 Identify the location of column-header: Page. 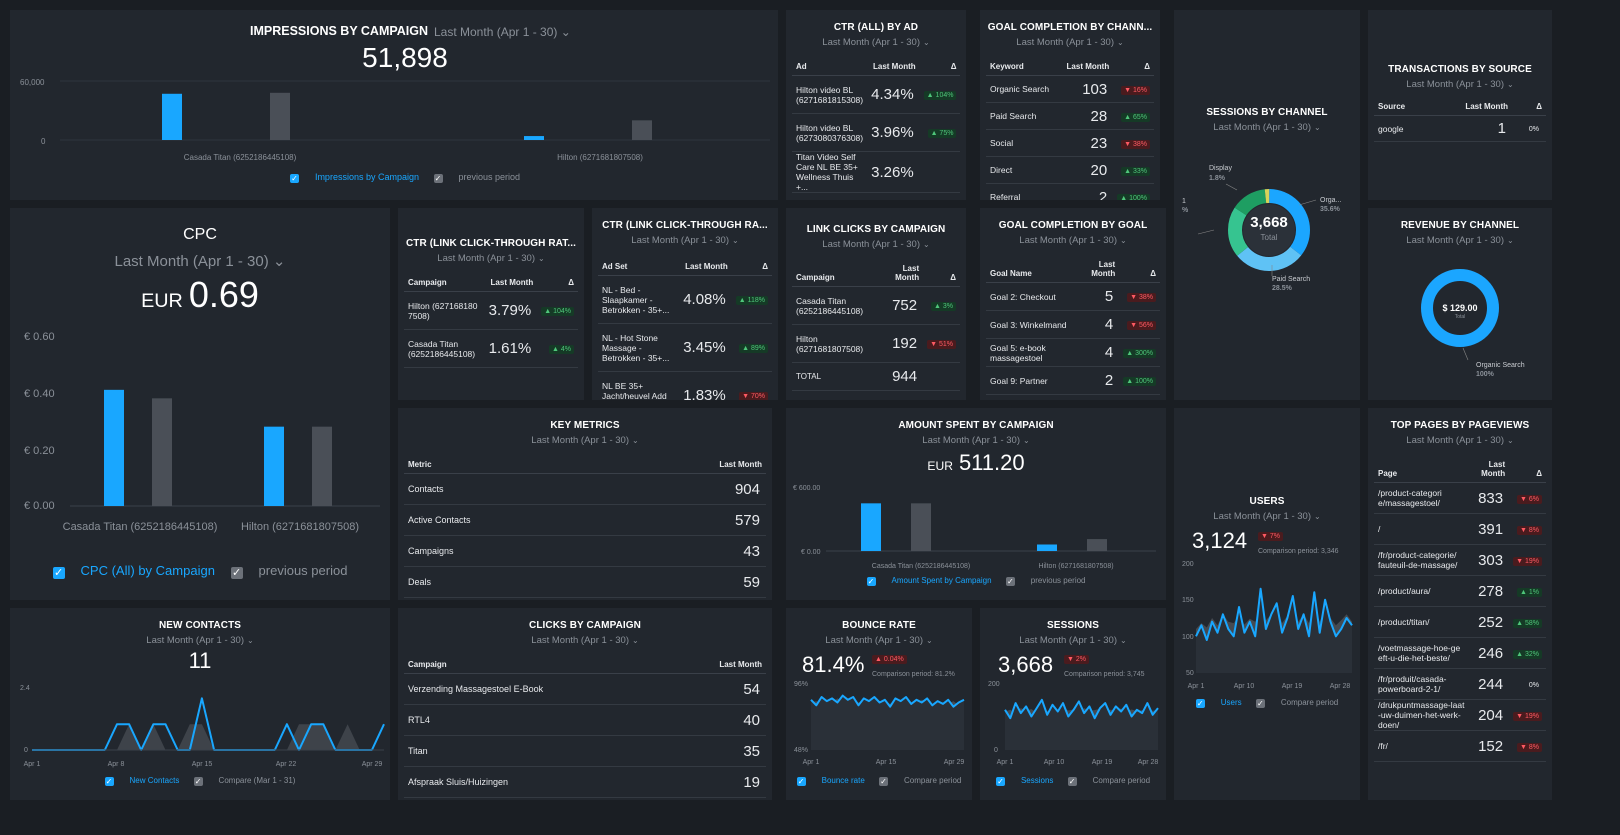
(1423, 469).